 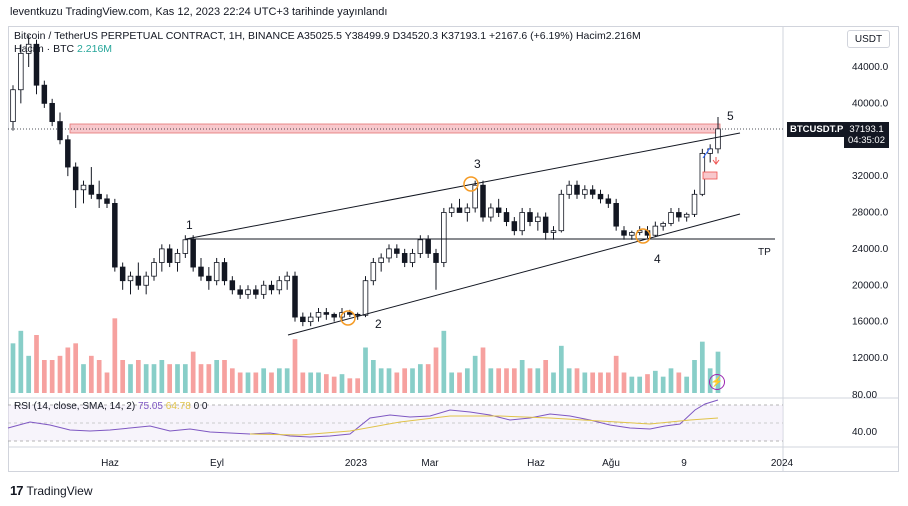 What do you see at coordinates (657, 259) in the screenshot?
I see `wave-label-4: 4` at bounding box center [657, 259].